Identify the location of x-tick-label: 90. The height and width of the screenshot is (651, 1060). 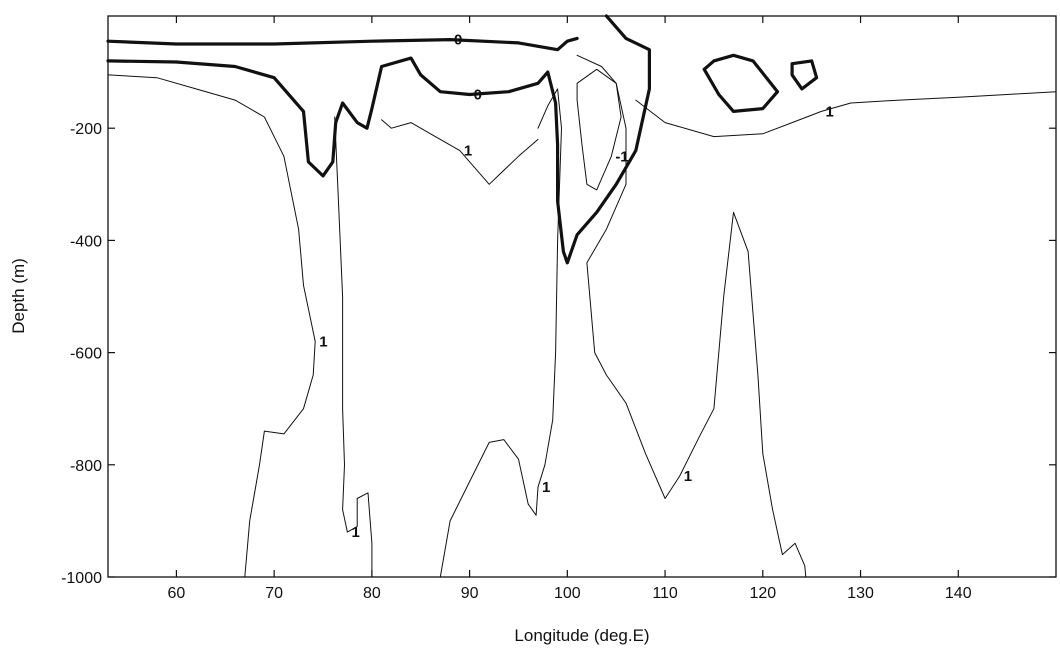
(470, 593).